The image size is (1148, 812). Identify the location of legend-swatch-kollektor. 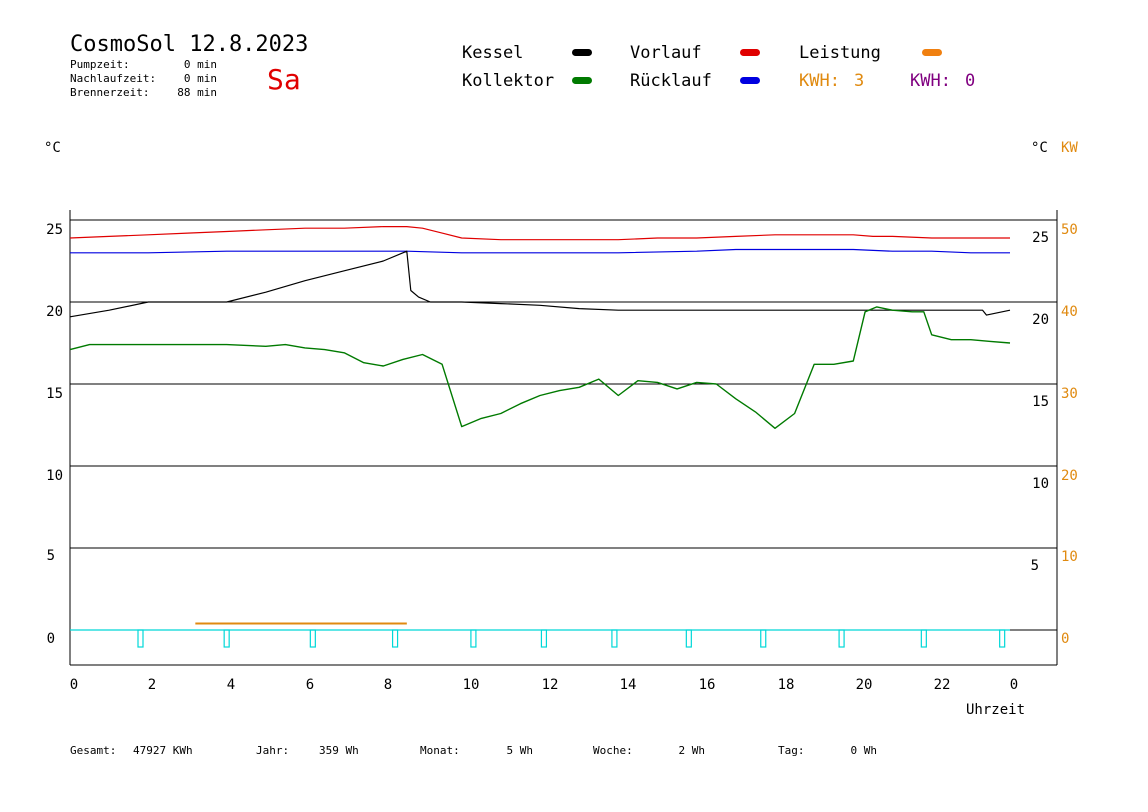
(582, 80).